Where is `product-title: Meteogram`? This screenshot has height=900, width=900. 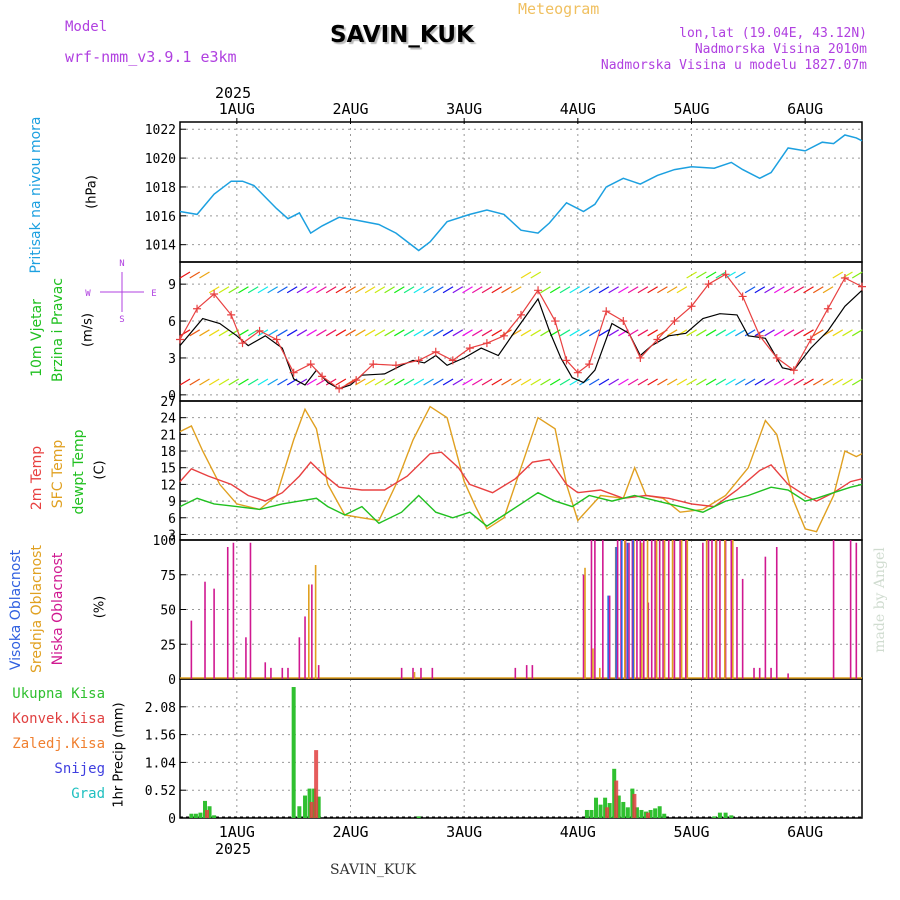
product-title: Meteogram is located at coordinates (559, 9).